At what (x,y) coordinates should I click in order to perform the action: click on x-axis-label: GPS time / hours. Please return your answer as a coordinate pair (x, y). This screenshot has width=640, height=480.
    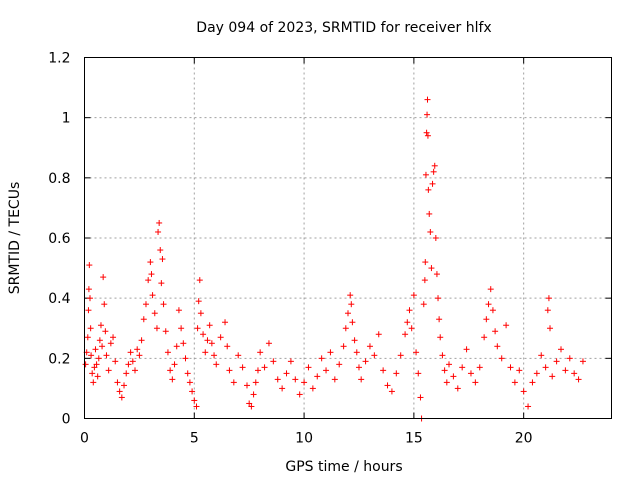
    Looking at the image, I should click on (343, 467).